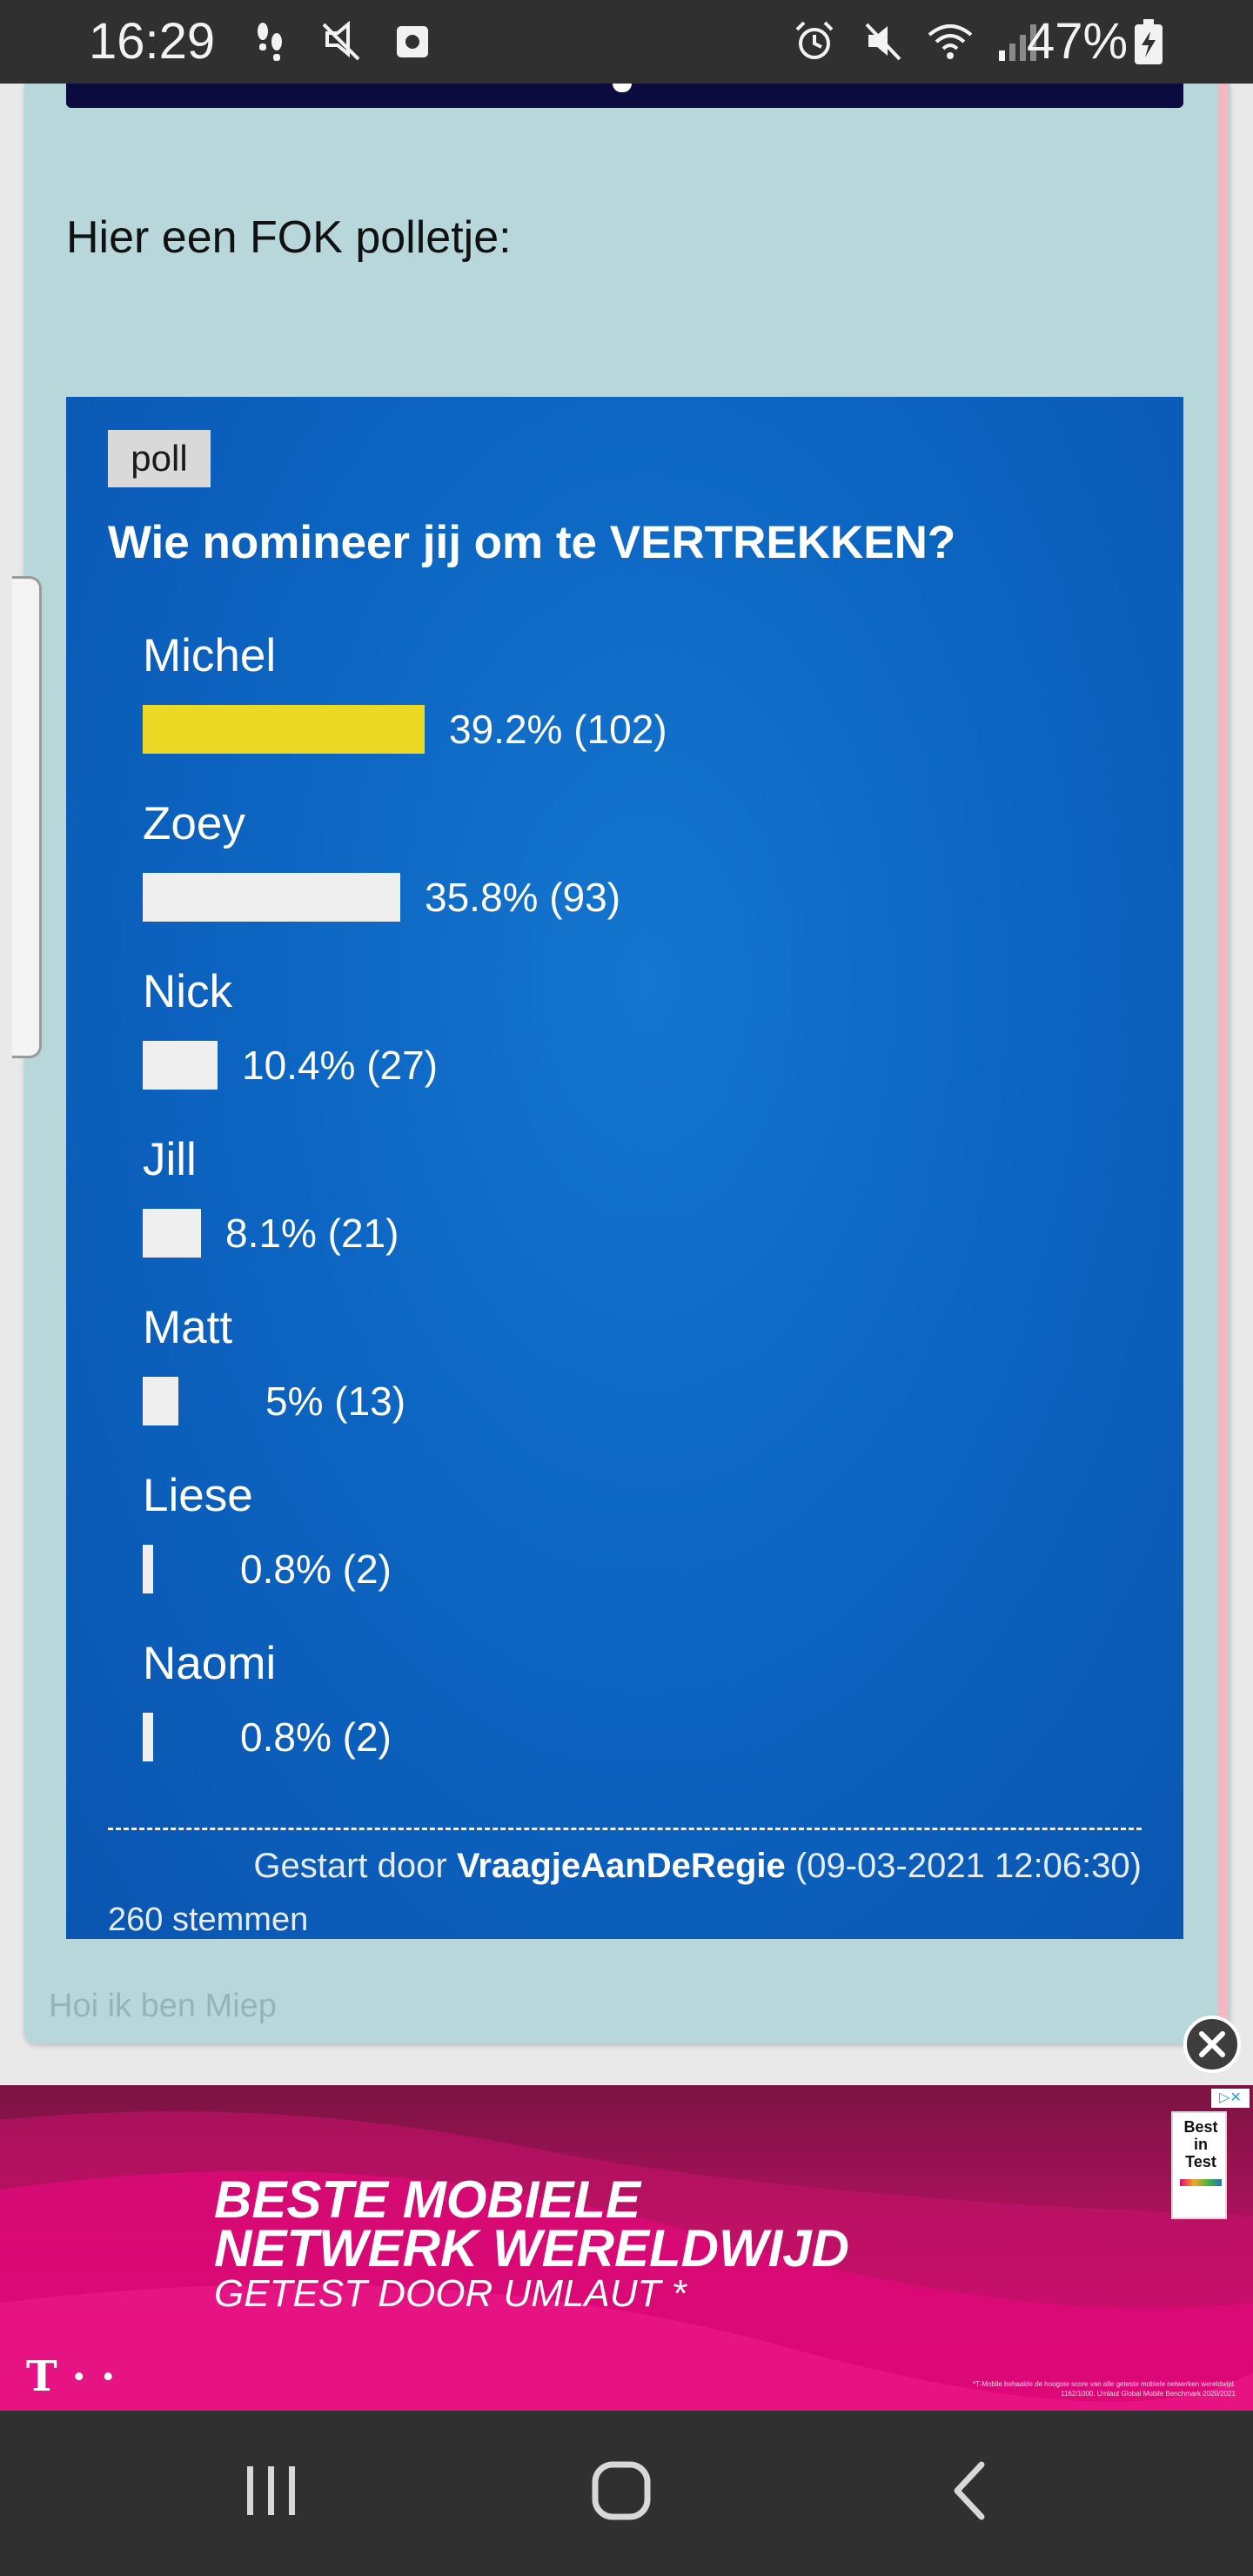  I want to click on photo-icon, so click(412, 41).